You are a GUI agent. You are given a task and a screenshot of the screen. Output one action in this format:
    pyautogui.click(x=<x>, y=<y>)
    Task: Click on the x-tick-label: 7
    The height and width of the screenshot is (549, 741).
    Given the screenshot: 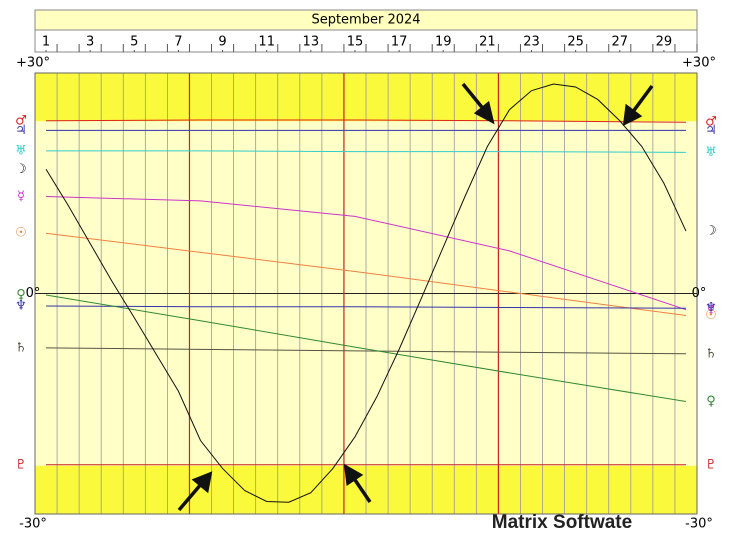 What is the action you would take?
    pyautogui.click(x=178, y=42)
    